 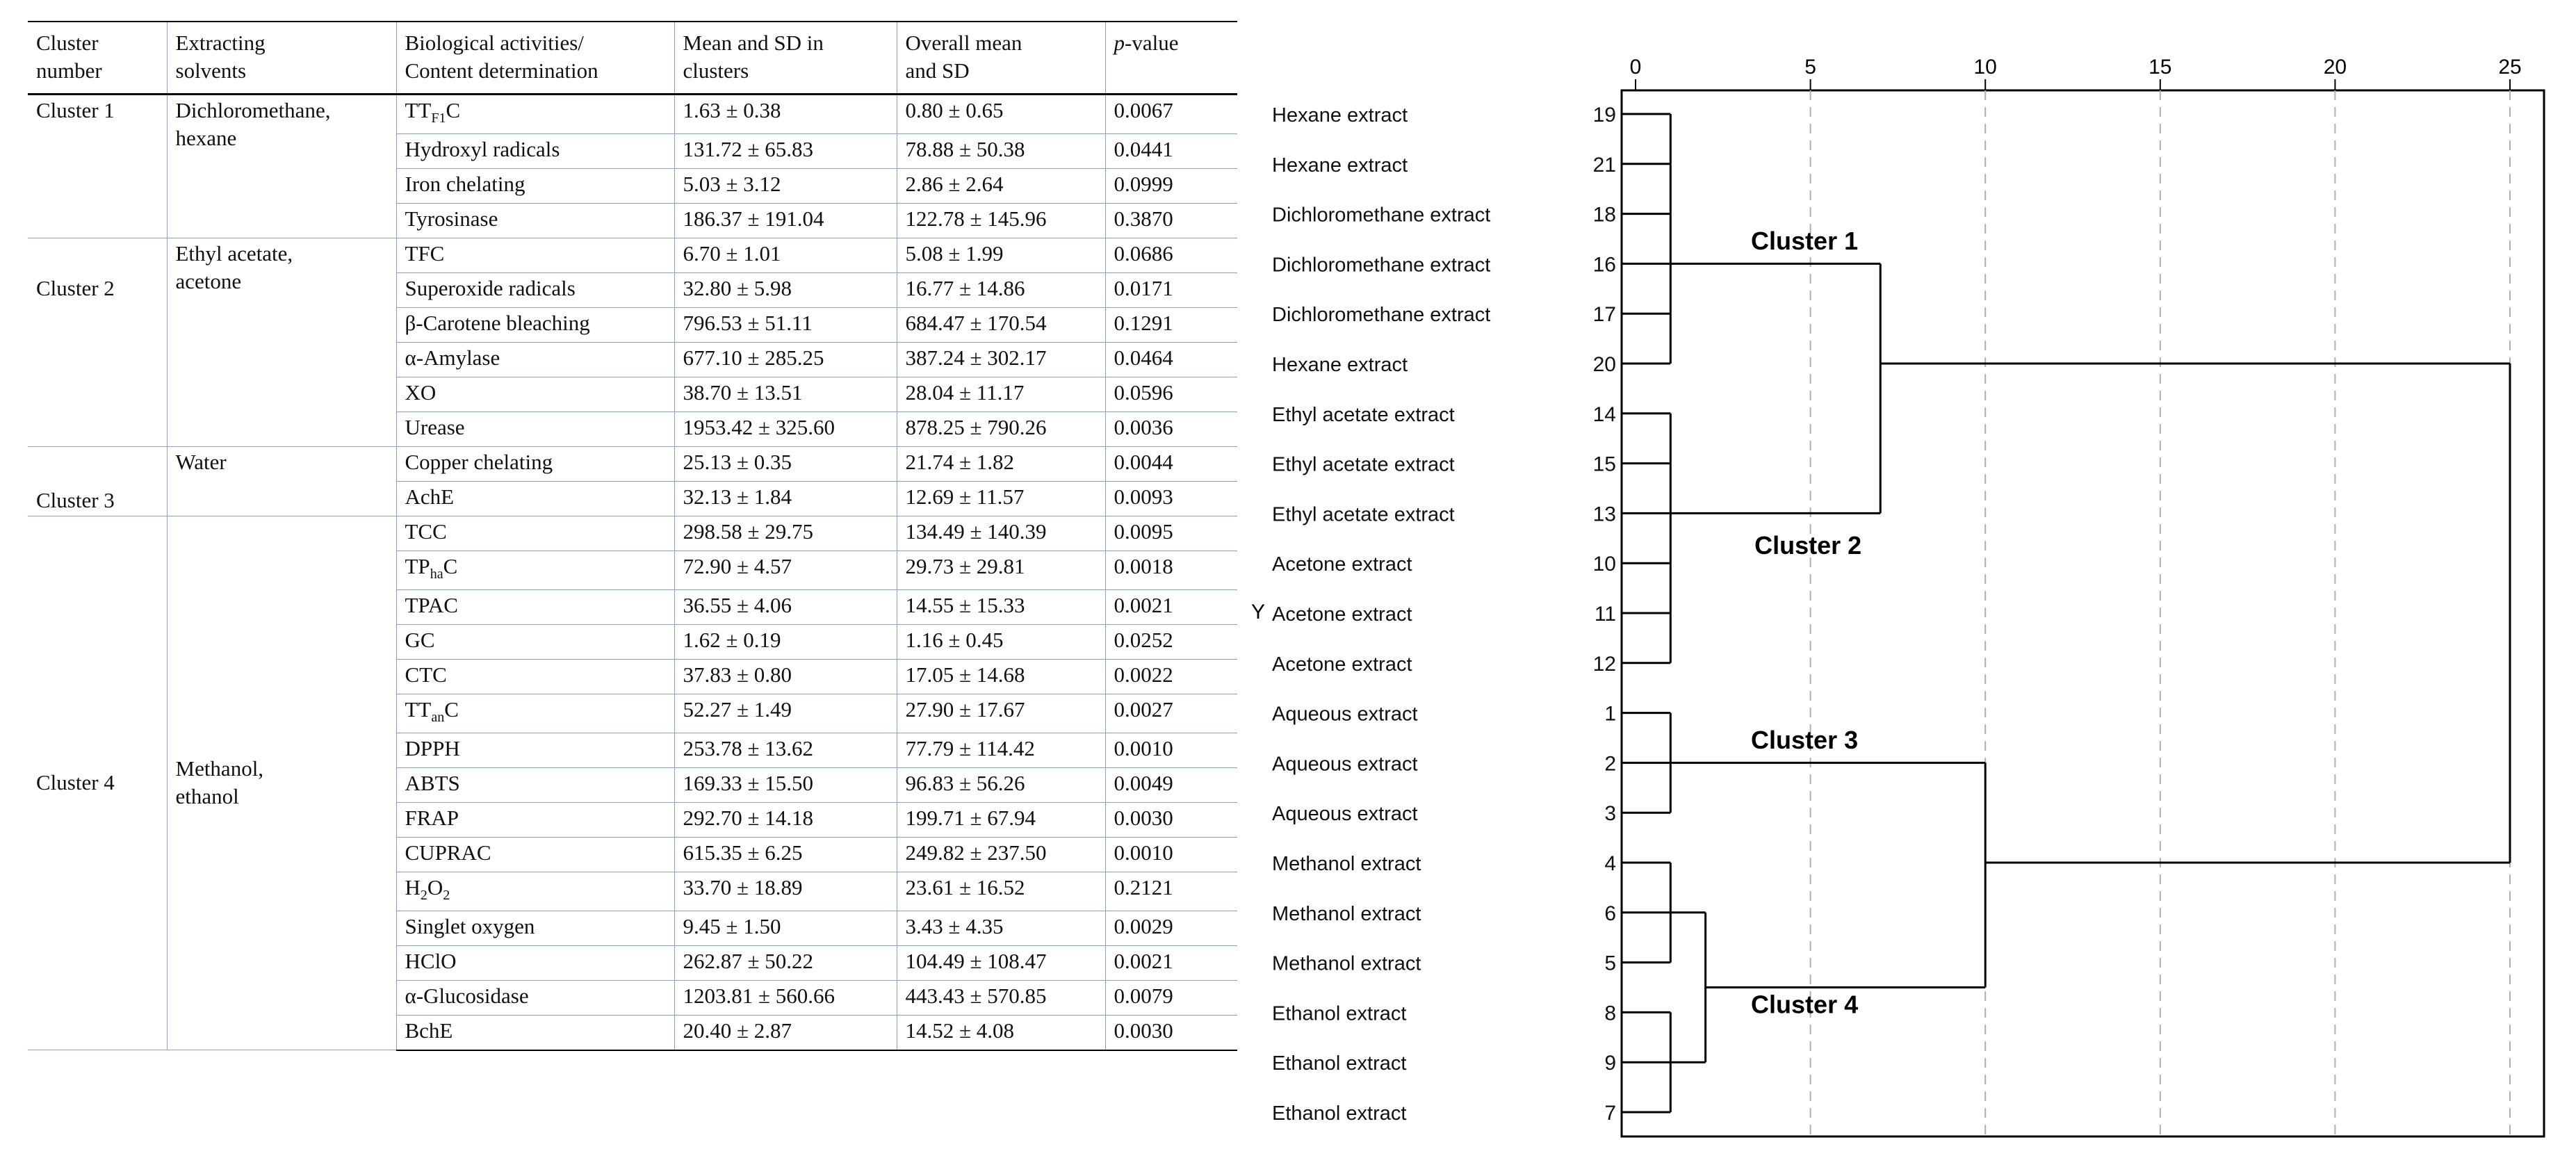 What do you see at coordinates (75, 499) in the screenshot?
I see `cluster-label: Cluster 3` at bounding box center [75, 499].